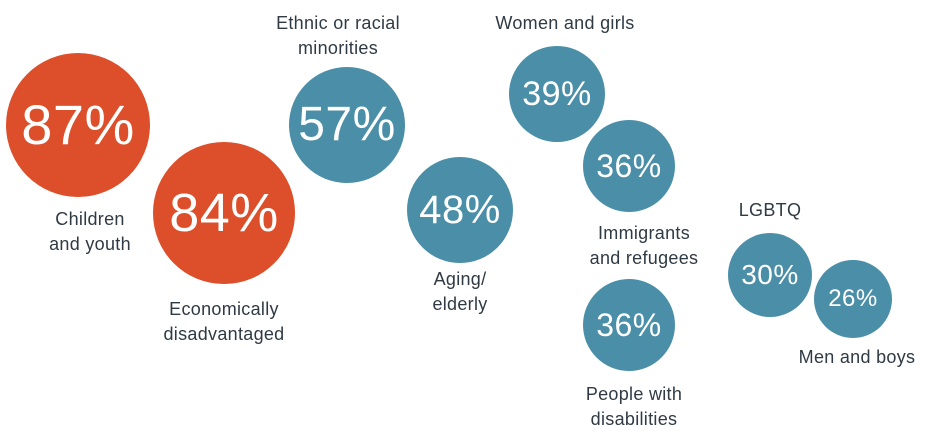 This screenshot has height=432, width=948. I want to click on category-label: Women and girls, so click(565, 23).